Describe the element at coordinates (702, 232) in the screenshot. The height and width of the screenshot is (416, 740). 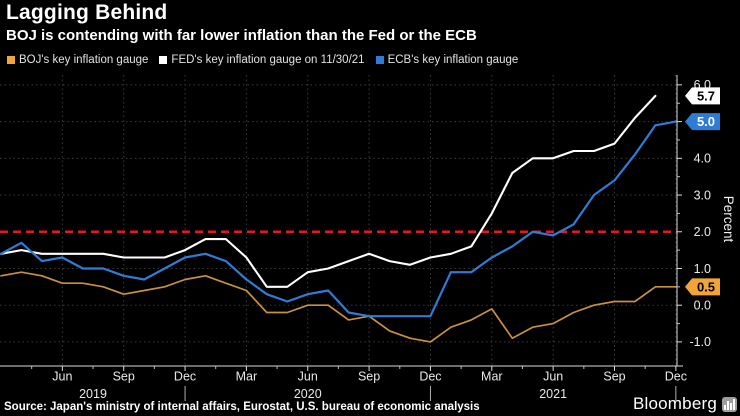
I see `y-tick-label: 2.0` at that location.